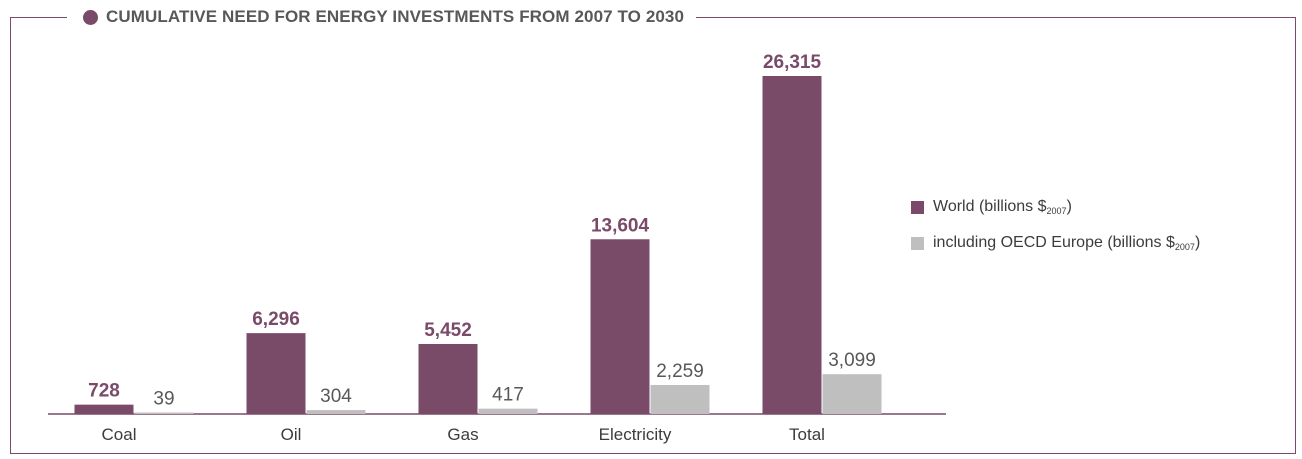  Describe the element at coordinates (792, 245) in the screenshot. I see `bar-world-total` at that location.